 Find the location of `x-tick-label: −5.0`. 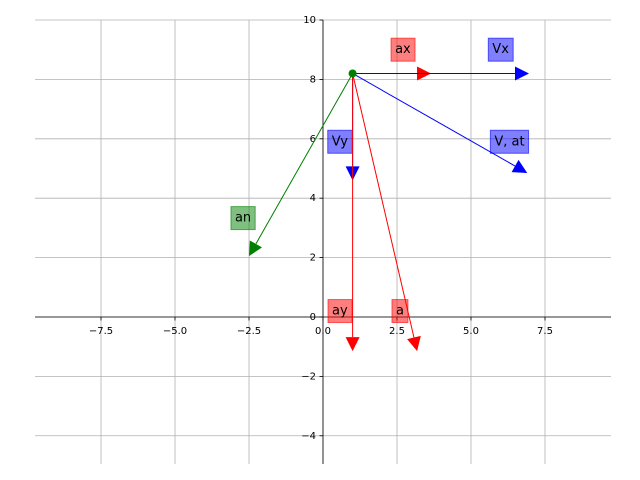

x-tick-label: −5.0 is located at coordinates (175, 331).